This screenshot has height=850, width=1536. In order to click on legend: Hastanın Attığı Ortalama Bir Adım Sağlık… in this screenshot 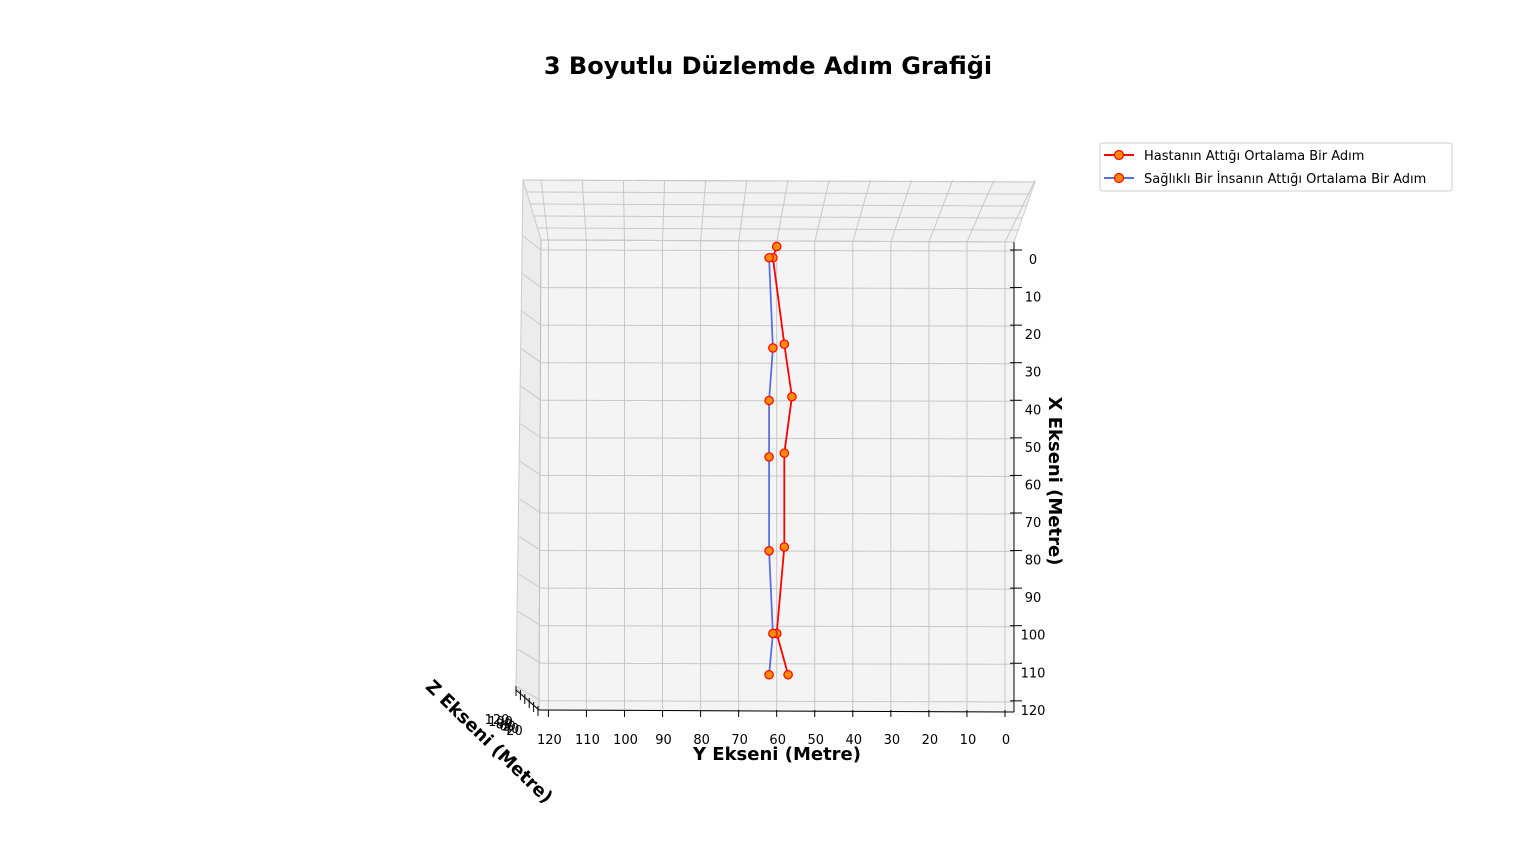, I will do `click(1276, 167)`.